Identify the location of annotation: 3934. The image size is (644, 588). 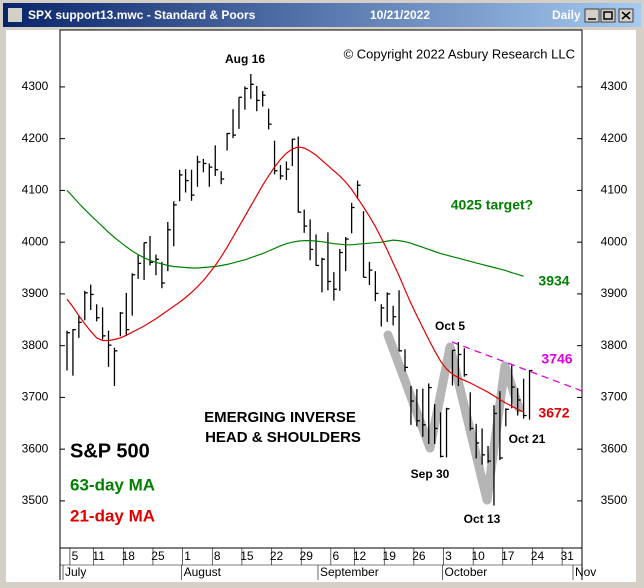
(553, 281).